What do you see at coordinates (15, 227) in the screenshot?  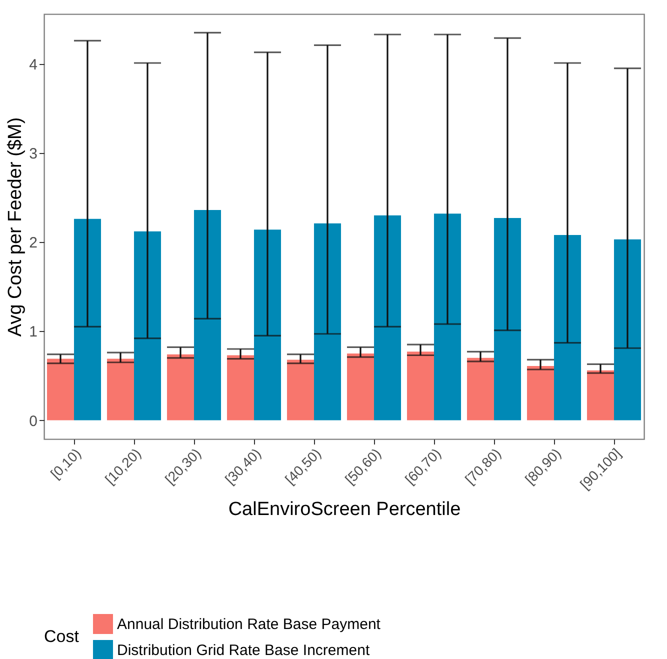 I see `y-axis-title: Avg Cost per Feeder ($M)` at bounding box center [15, 227].